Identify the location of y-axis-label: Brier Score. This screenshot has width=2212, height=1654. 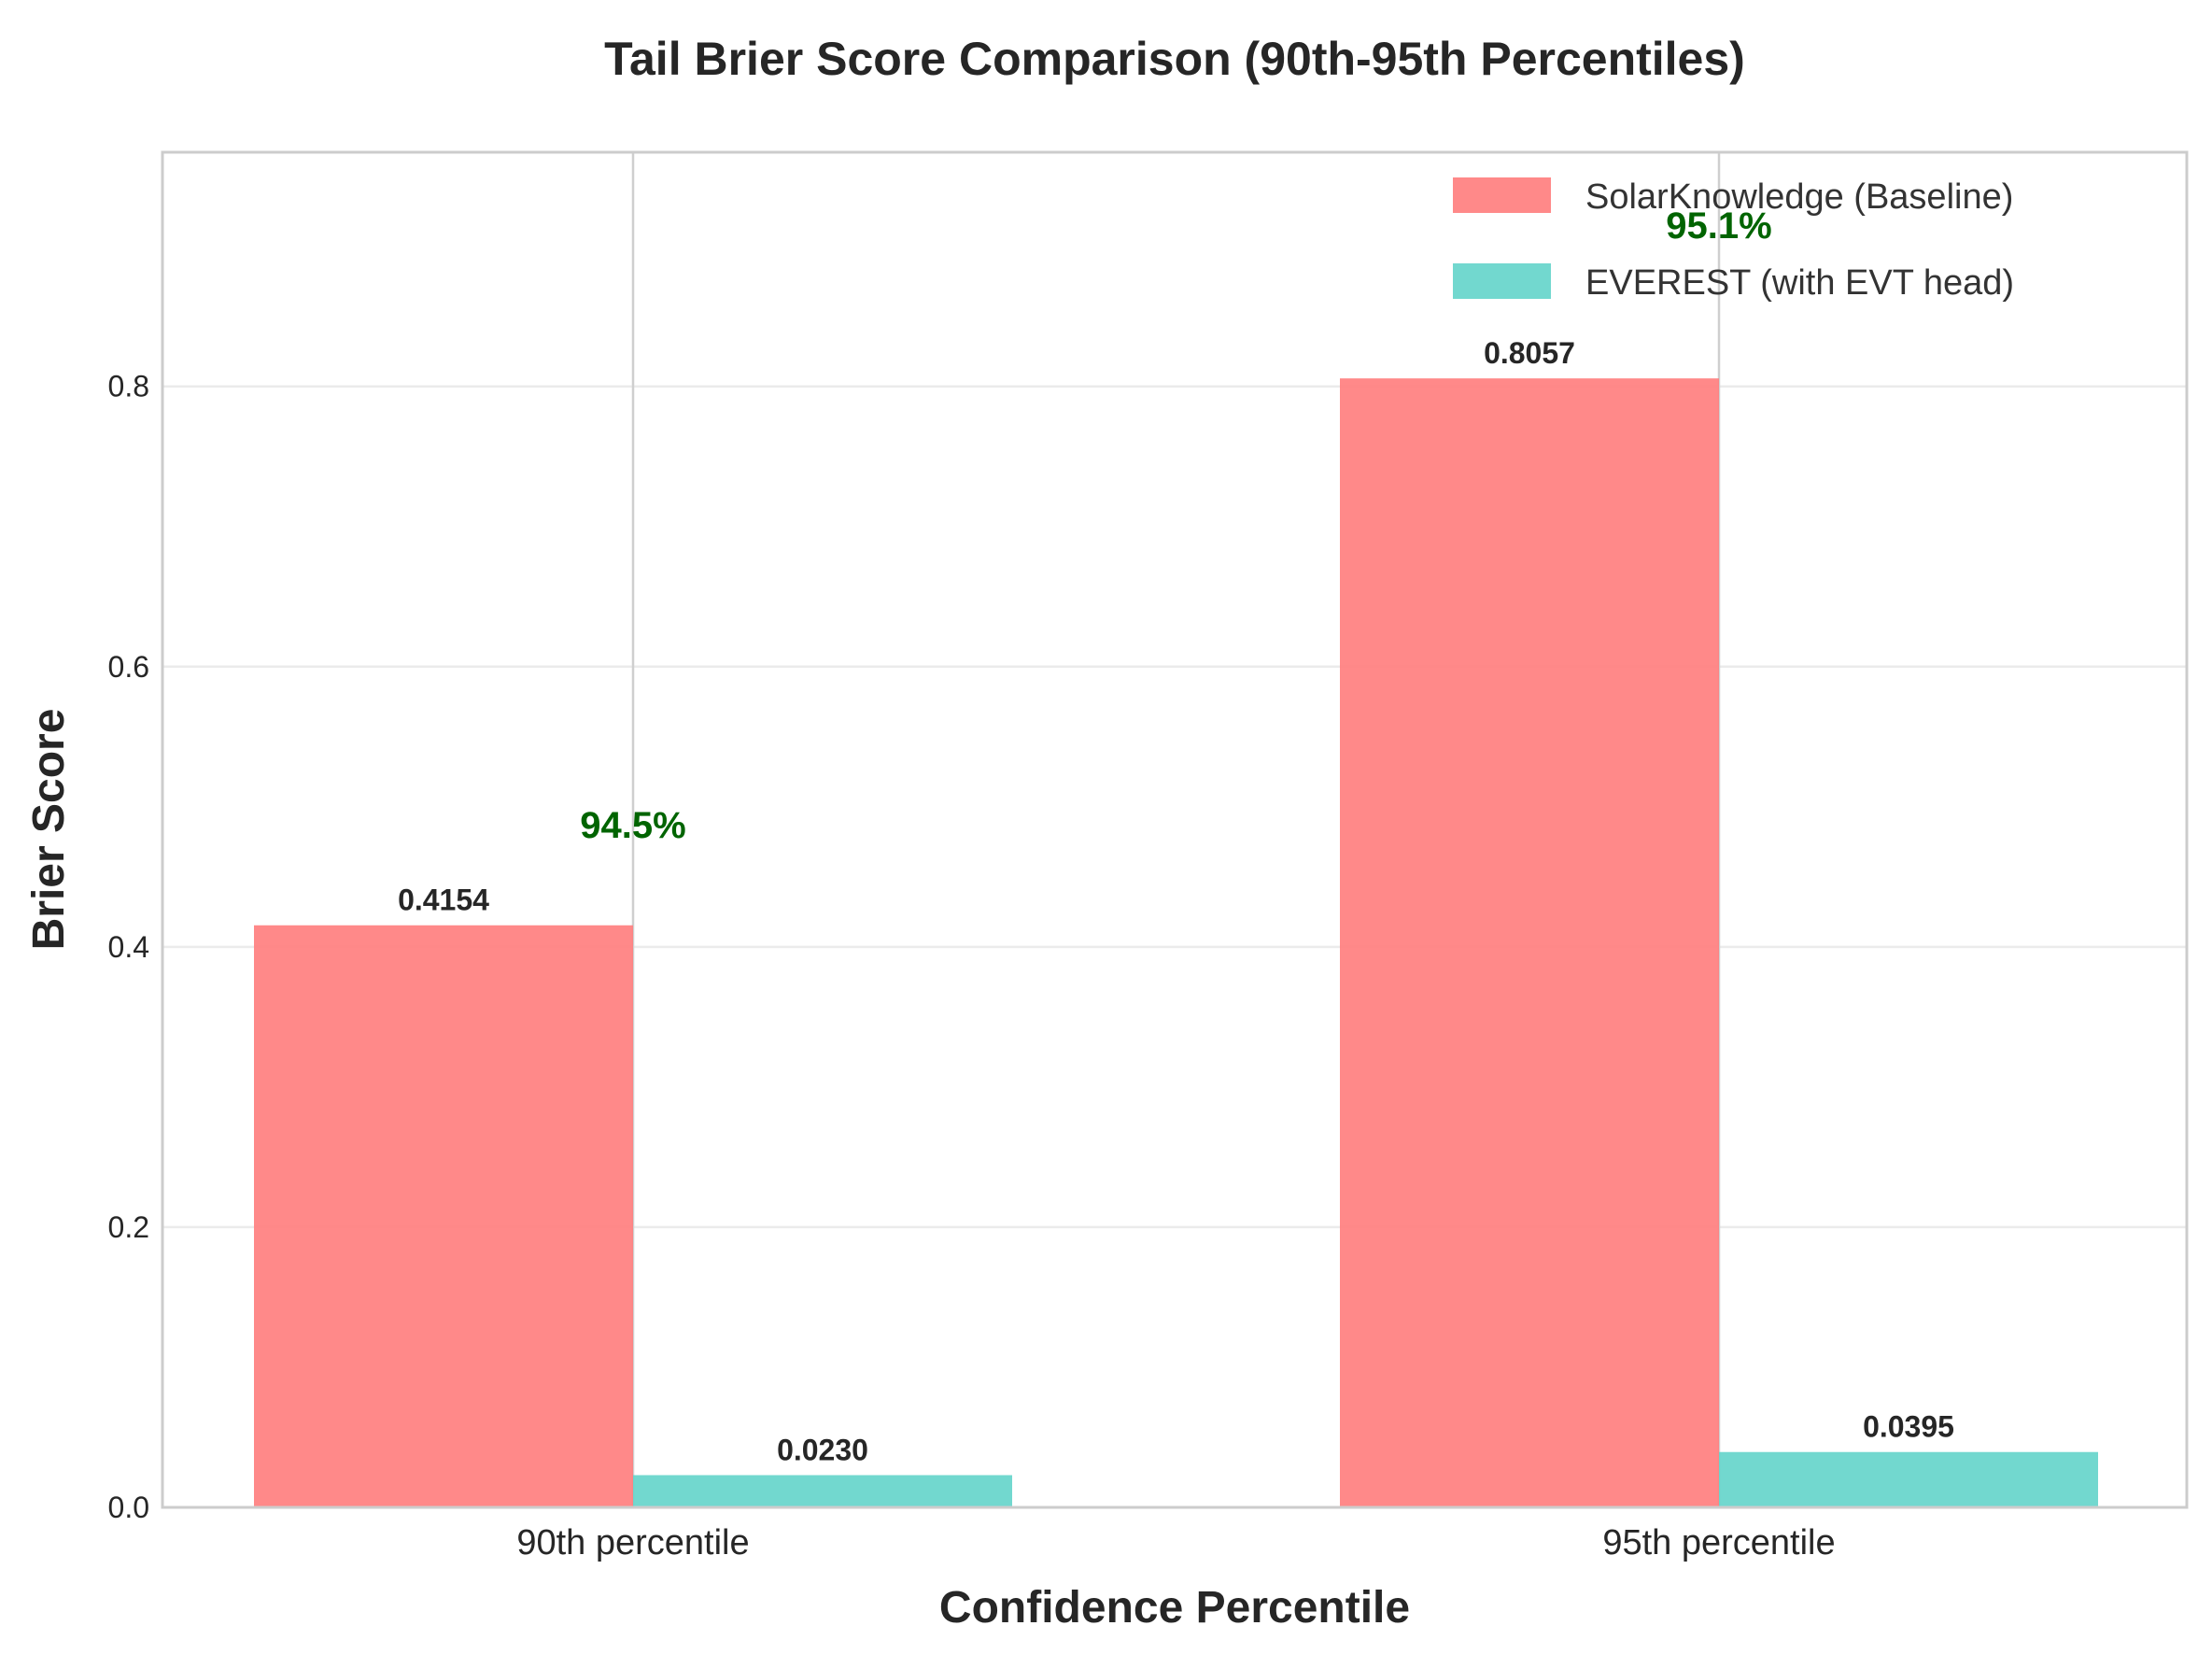
(49, 830).